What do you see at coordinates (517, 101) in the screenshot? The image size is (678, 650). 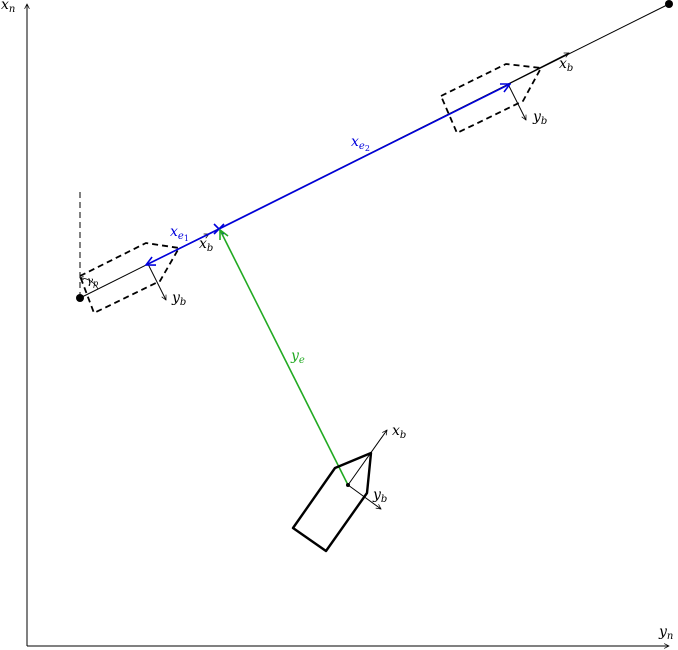 I see `reference-vessel-end-yb-axis` at bounding box center [517, 101].